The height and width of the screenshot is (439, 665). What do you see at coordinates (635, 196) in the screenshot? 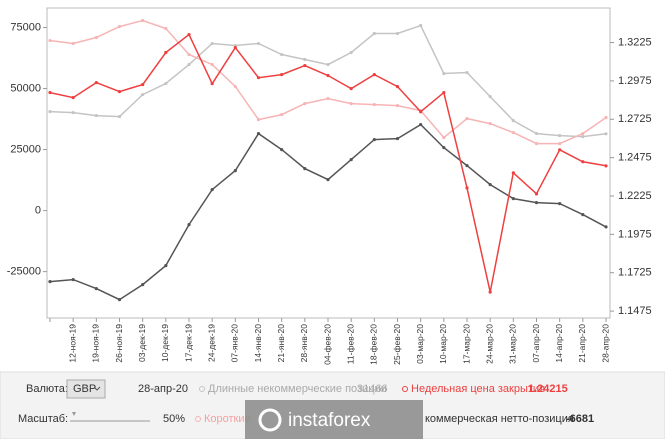
I see `y2-tick-label: 1.2225` at bounding box center [635, 196].